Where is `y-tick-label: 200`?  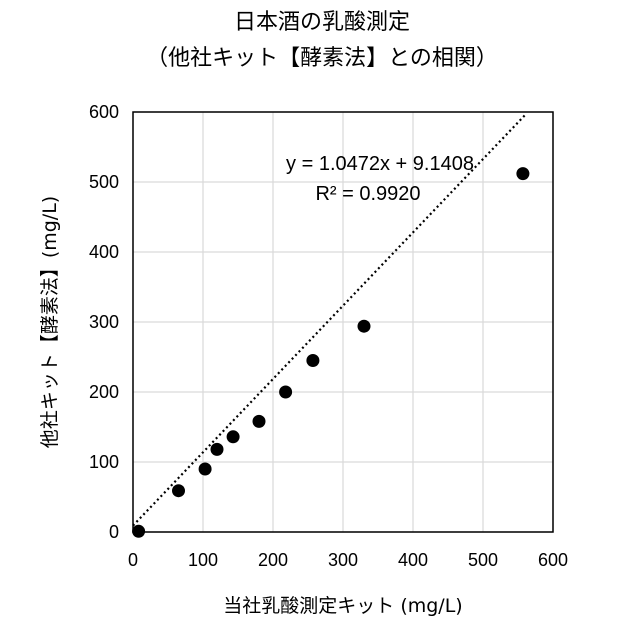 y-tick-label: 200 is located at coordinates (104, 392).